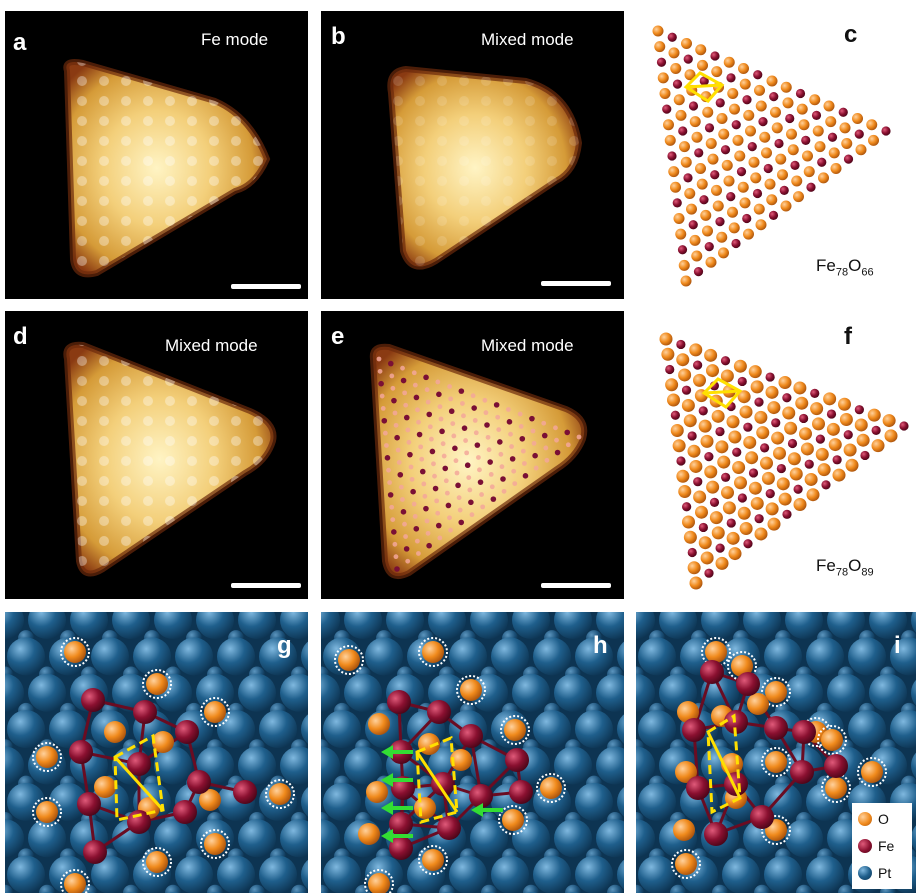 This screenshot has height=893, width=916. Describe the element at coordinates (527, 345) in the screenshot. I see `mode-label: Mixed mode` at that location.